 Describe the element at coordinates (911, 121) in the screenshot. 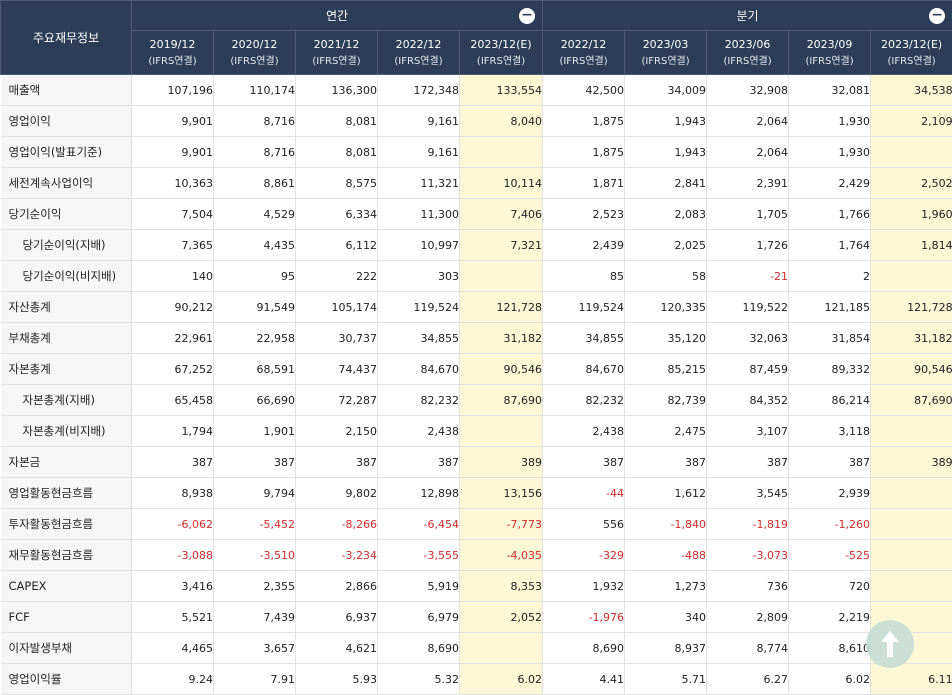

I see `table-cell: 2,109` at that location.